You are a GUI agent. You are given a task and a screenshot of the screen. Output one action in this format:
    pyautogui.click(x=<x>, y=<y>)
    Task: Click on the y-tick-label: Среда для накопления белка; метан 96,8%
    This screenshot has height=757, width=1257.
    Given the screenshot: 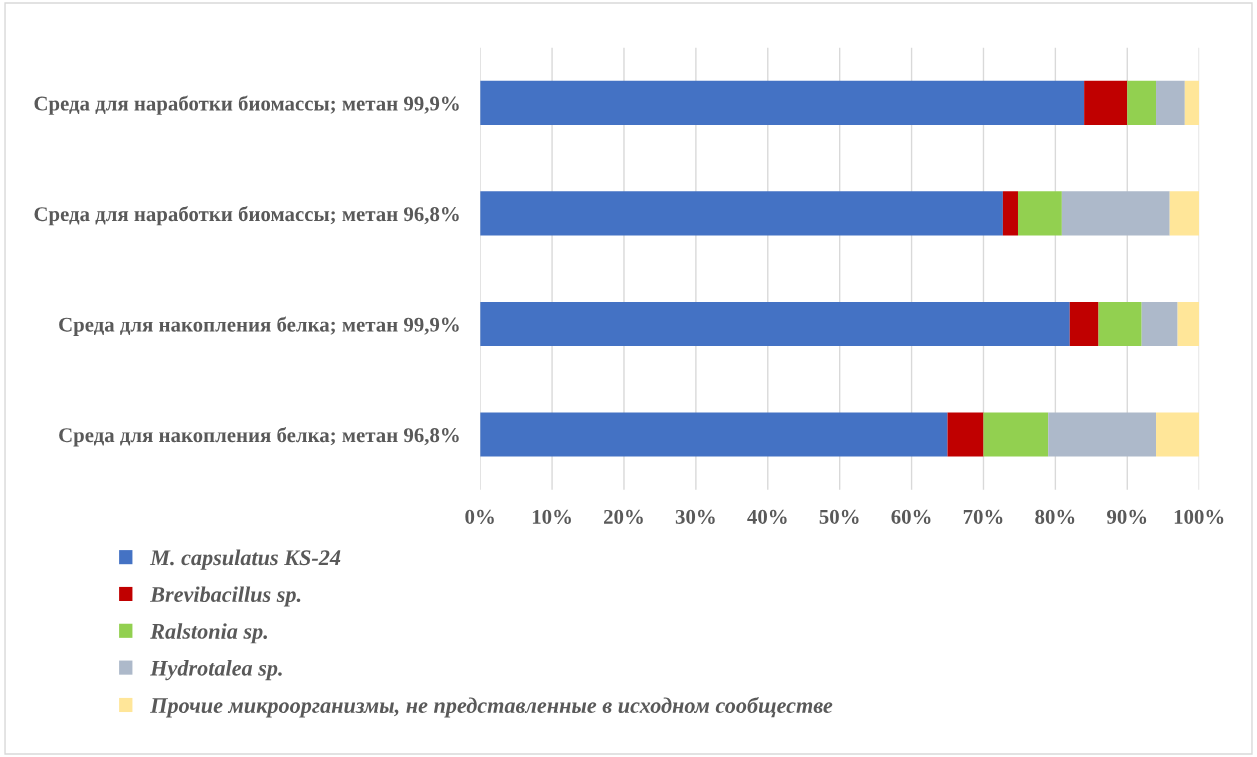 What is the action you would take?
    pyautogui.click(x=259, y=437)
    